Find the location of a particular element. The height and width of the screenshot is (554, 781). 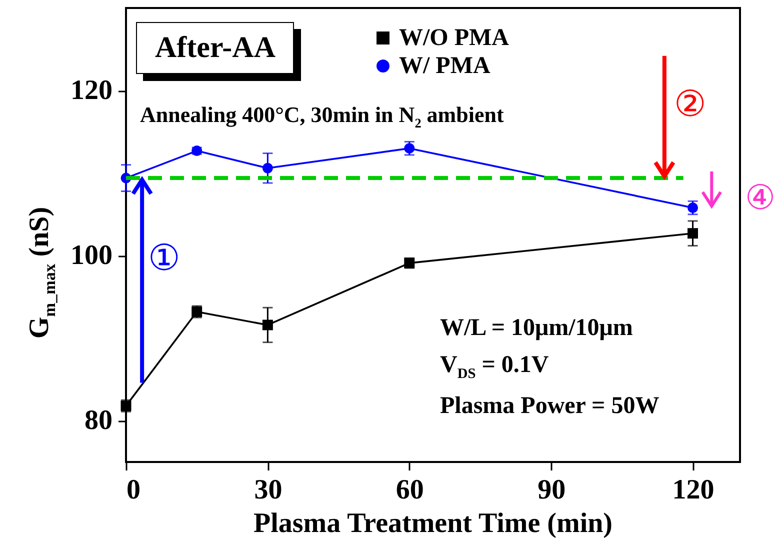

annotation: ① is located at coordinates (164, 258).